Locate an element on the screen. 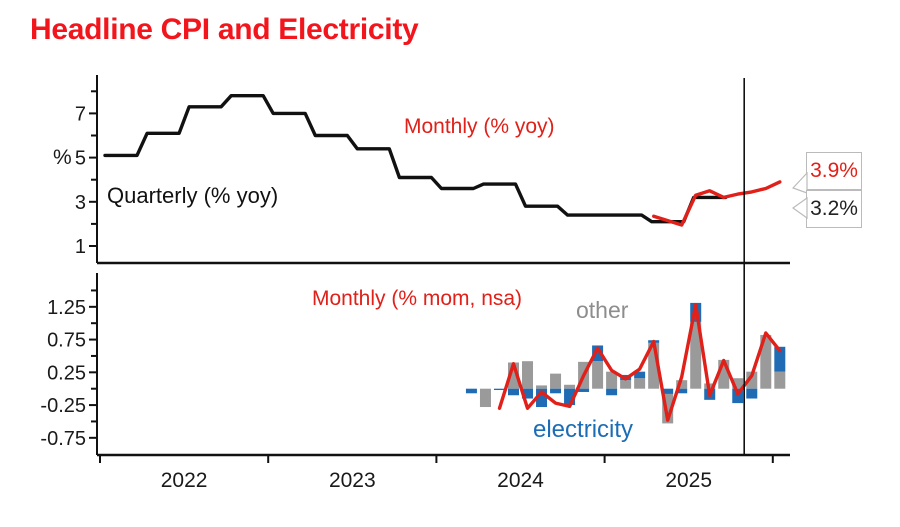 This screenshot has height=527, width=900. y-tick-label: 0.25 is located at coordinates (66, 373).